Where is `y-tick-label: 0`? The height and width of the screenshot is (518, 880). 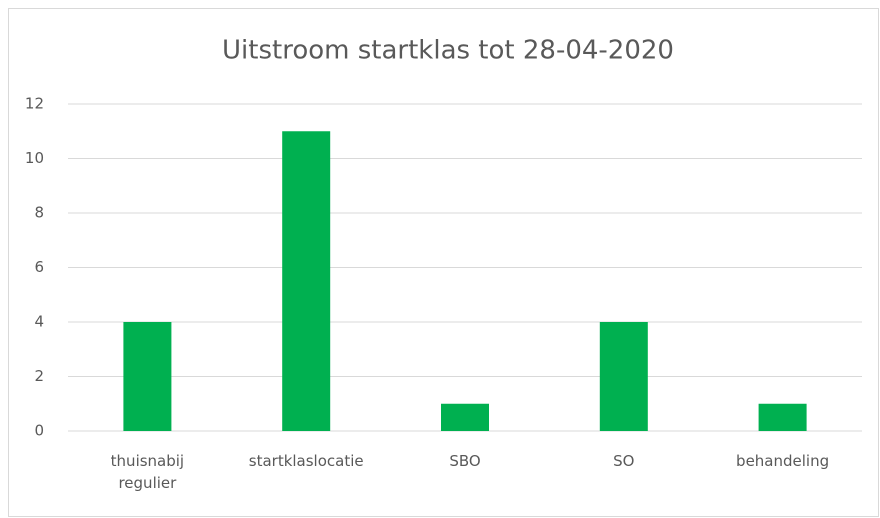 y-tick-label: 0 is located at coordinates (39, 431).